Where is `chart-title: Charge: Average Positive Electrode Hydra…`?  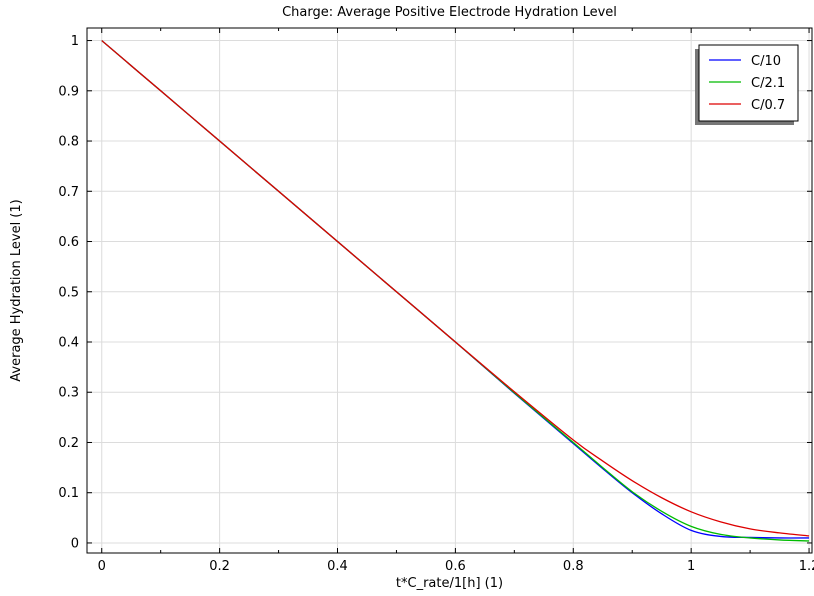
chart-title: Charge: Average Positive Electrode Hydra… is located at coordinates (449, 12).